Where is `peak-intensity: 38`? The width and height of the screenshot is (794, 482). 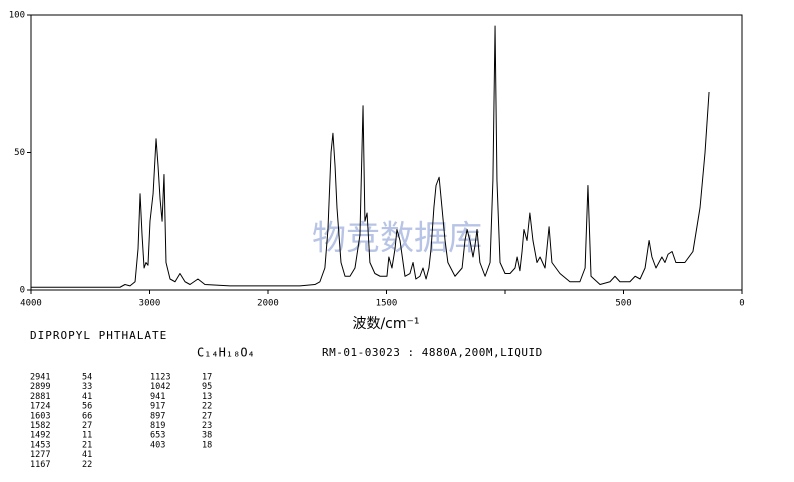
peak-intensity: 38 is located at coordinates (207, 436).